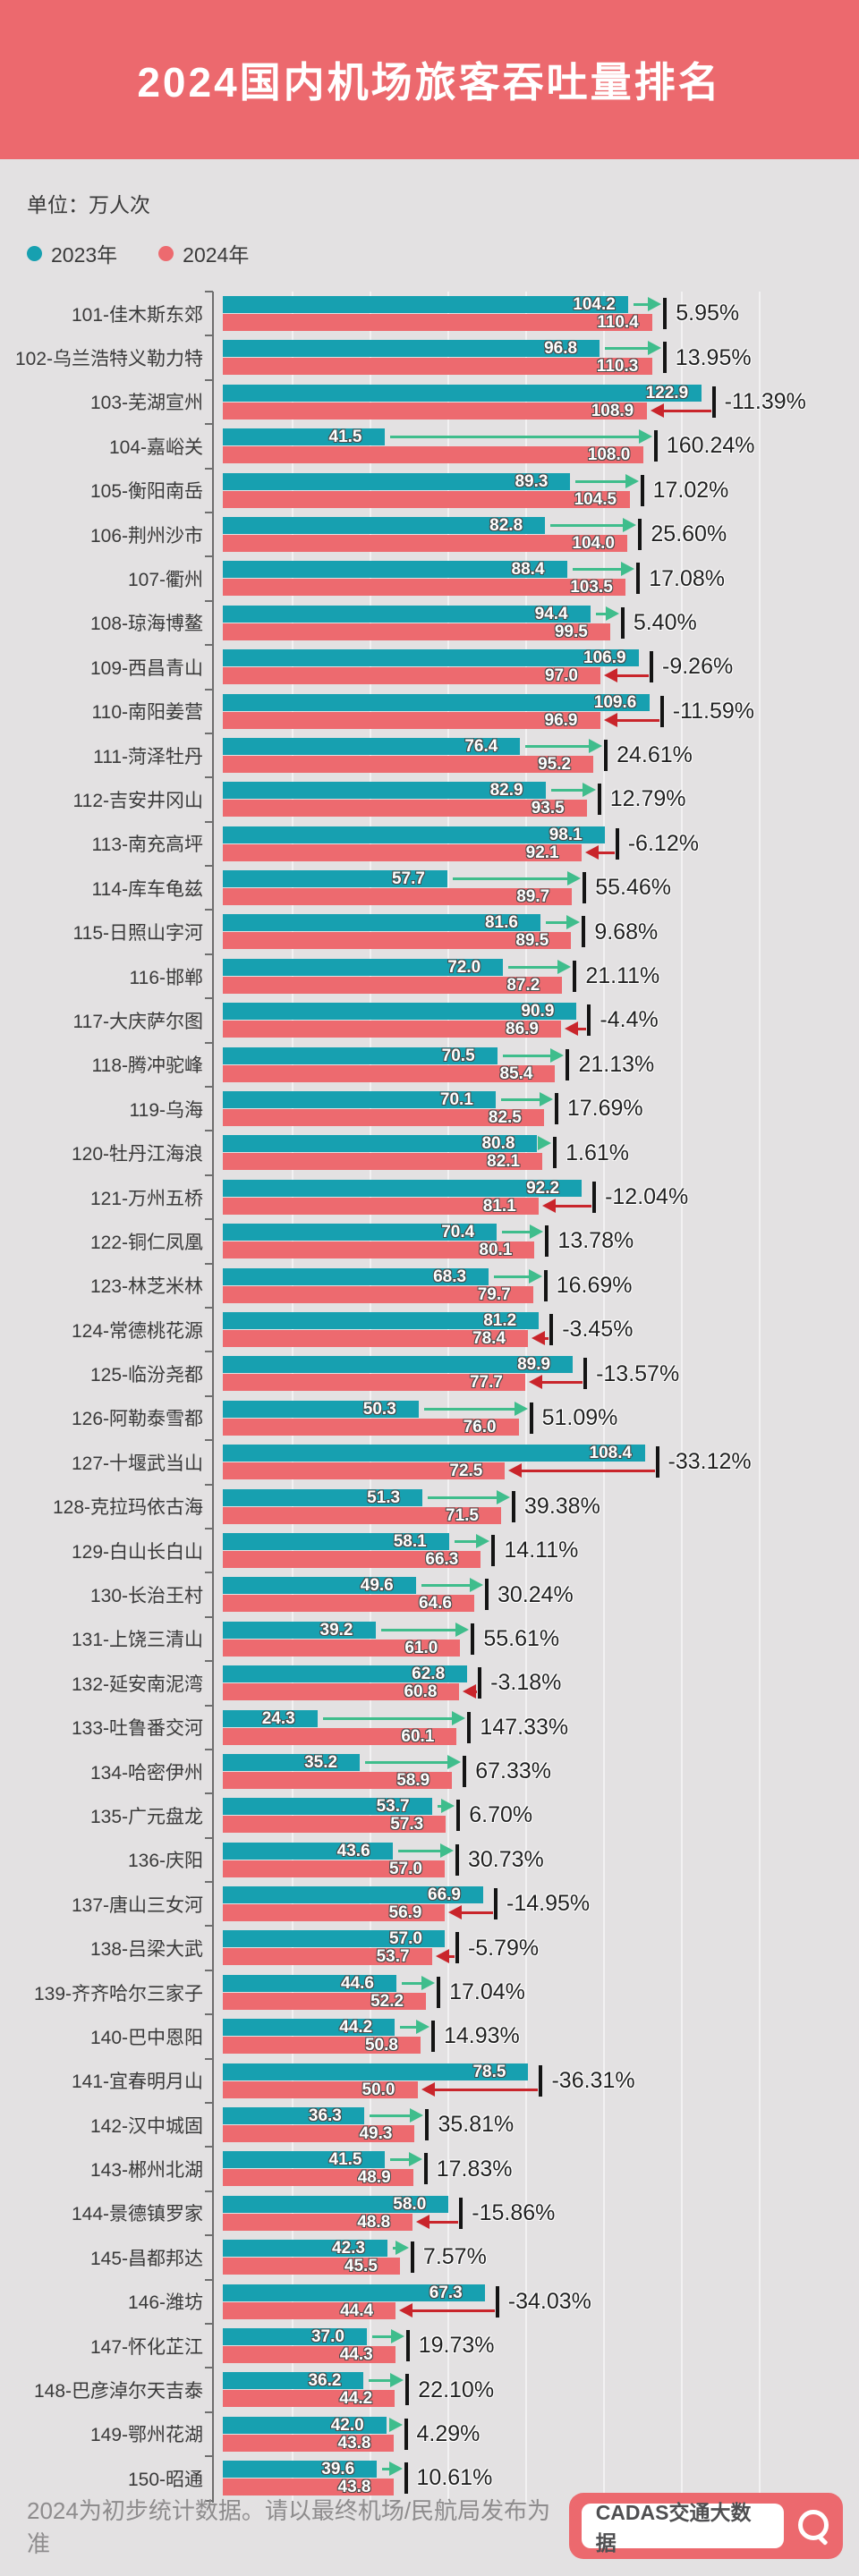  I want to click on row-plot: 58.1 66.3 14.11%, so click(541, 1550).